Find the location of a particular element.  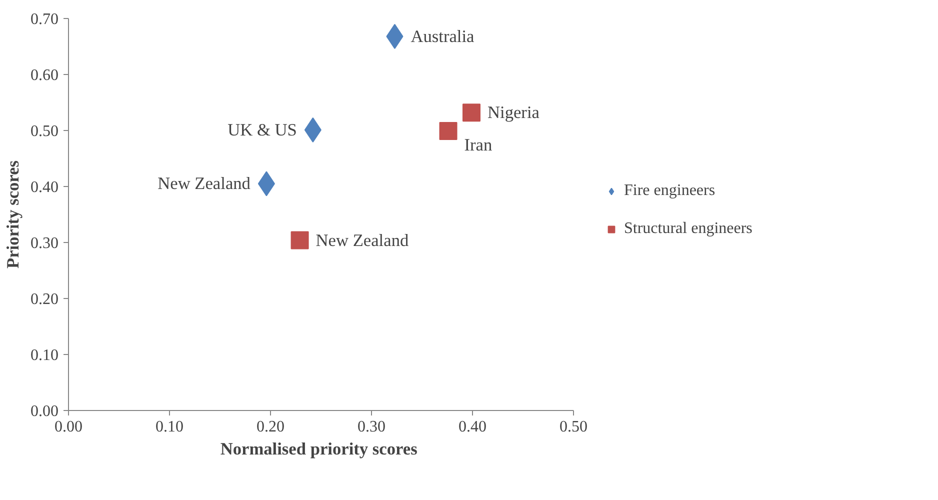

y-axis-title: Priority scores is located at coordinates (13, 214).